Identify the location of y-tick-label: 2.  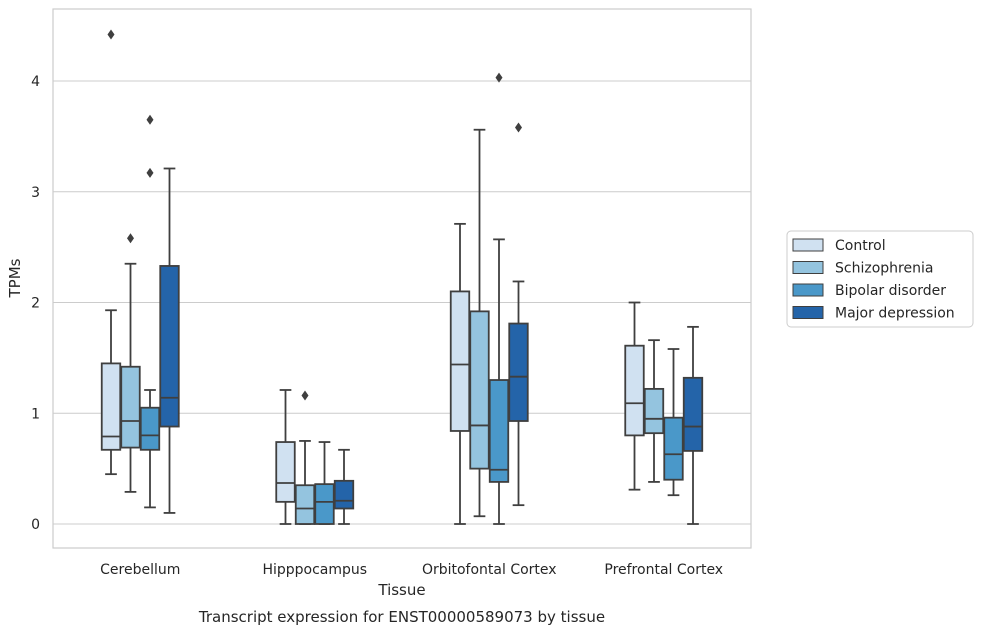
(35, 304).